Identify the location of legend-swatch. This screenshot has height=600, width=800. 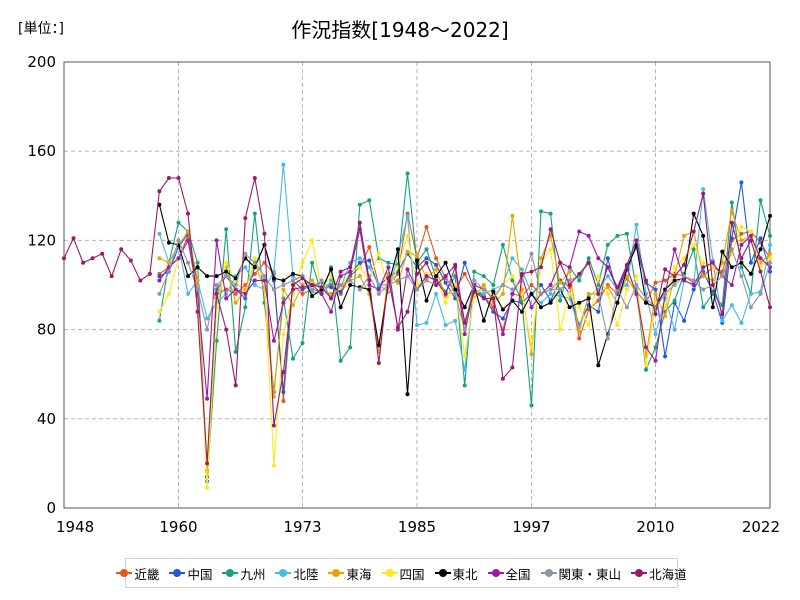
(639, 573).